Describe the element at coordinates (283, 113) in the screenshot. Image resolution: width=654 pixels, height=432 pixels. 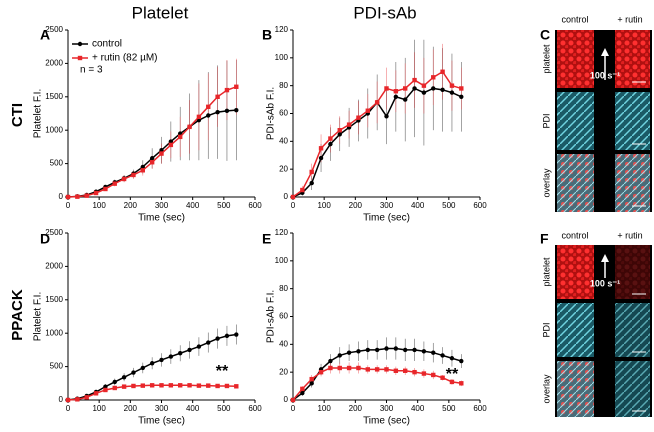
I see `y-tick-label: 60` at that location.